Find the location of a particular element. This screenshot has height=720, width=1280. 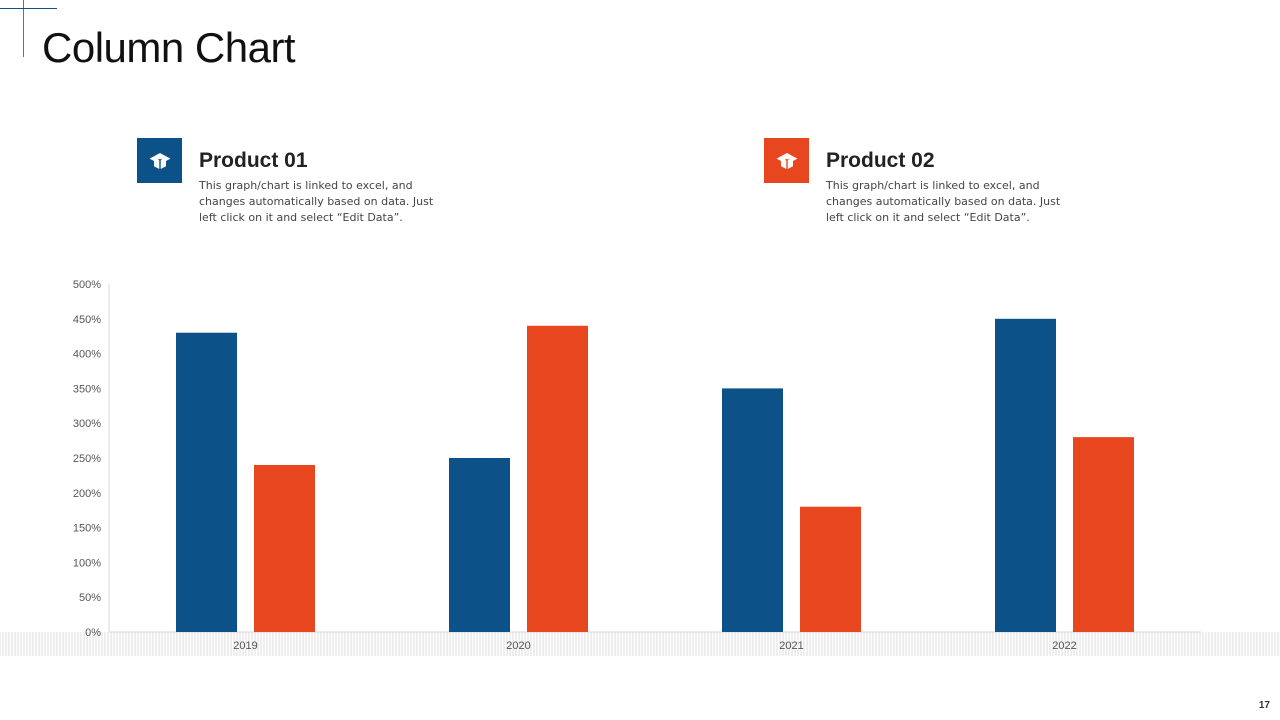

y-tick-label-100: 100% is located at coordinates (87, 563).